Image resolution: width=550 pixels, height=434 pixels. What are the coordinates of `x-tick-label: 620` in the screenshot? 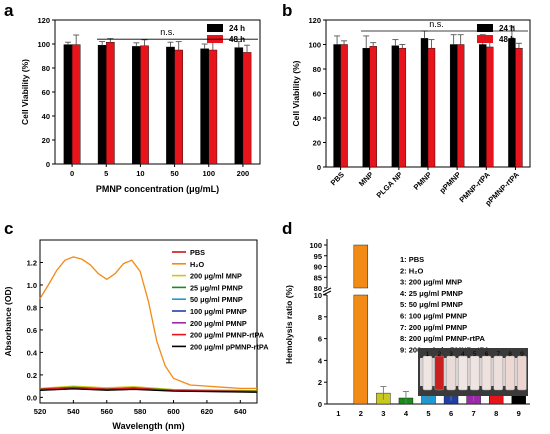 It's located at (207, 411).